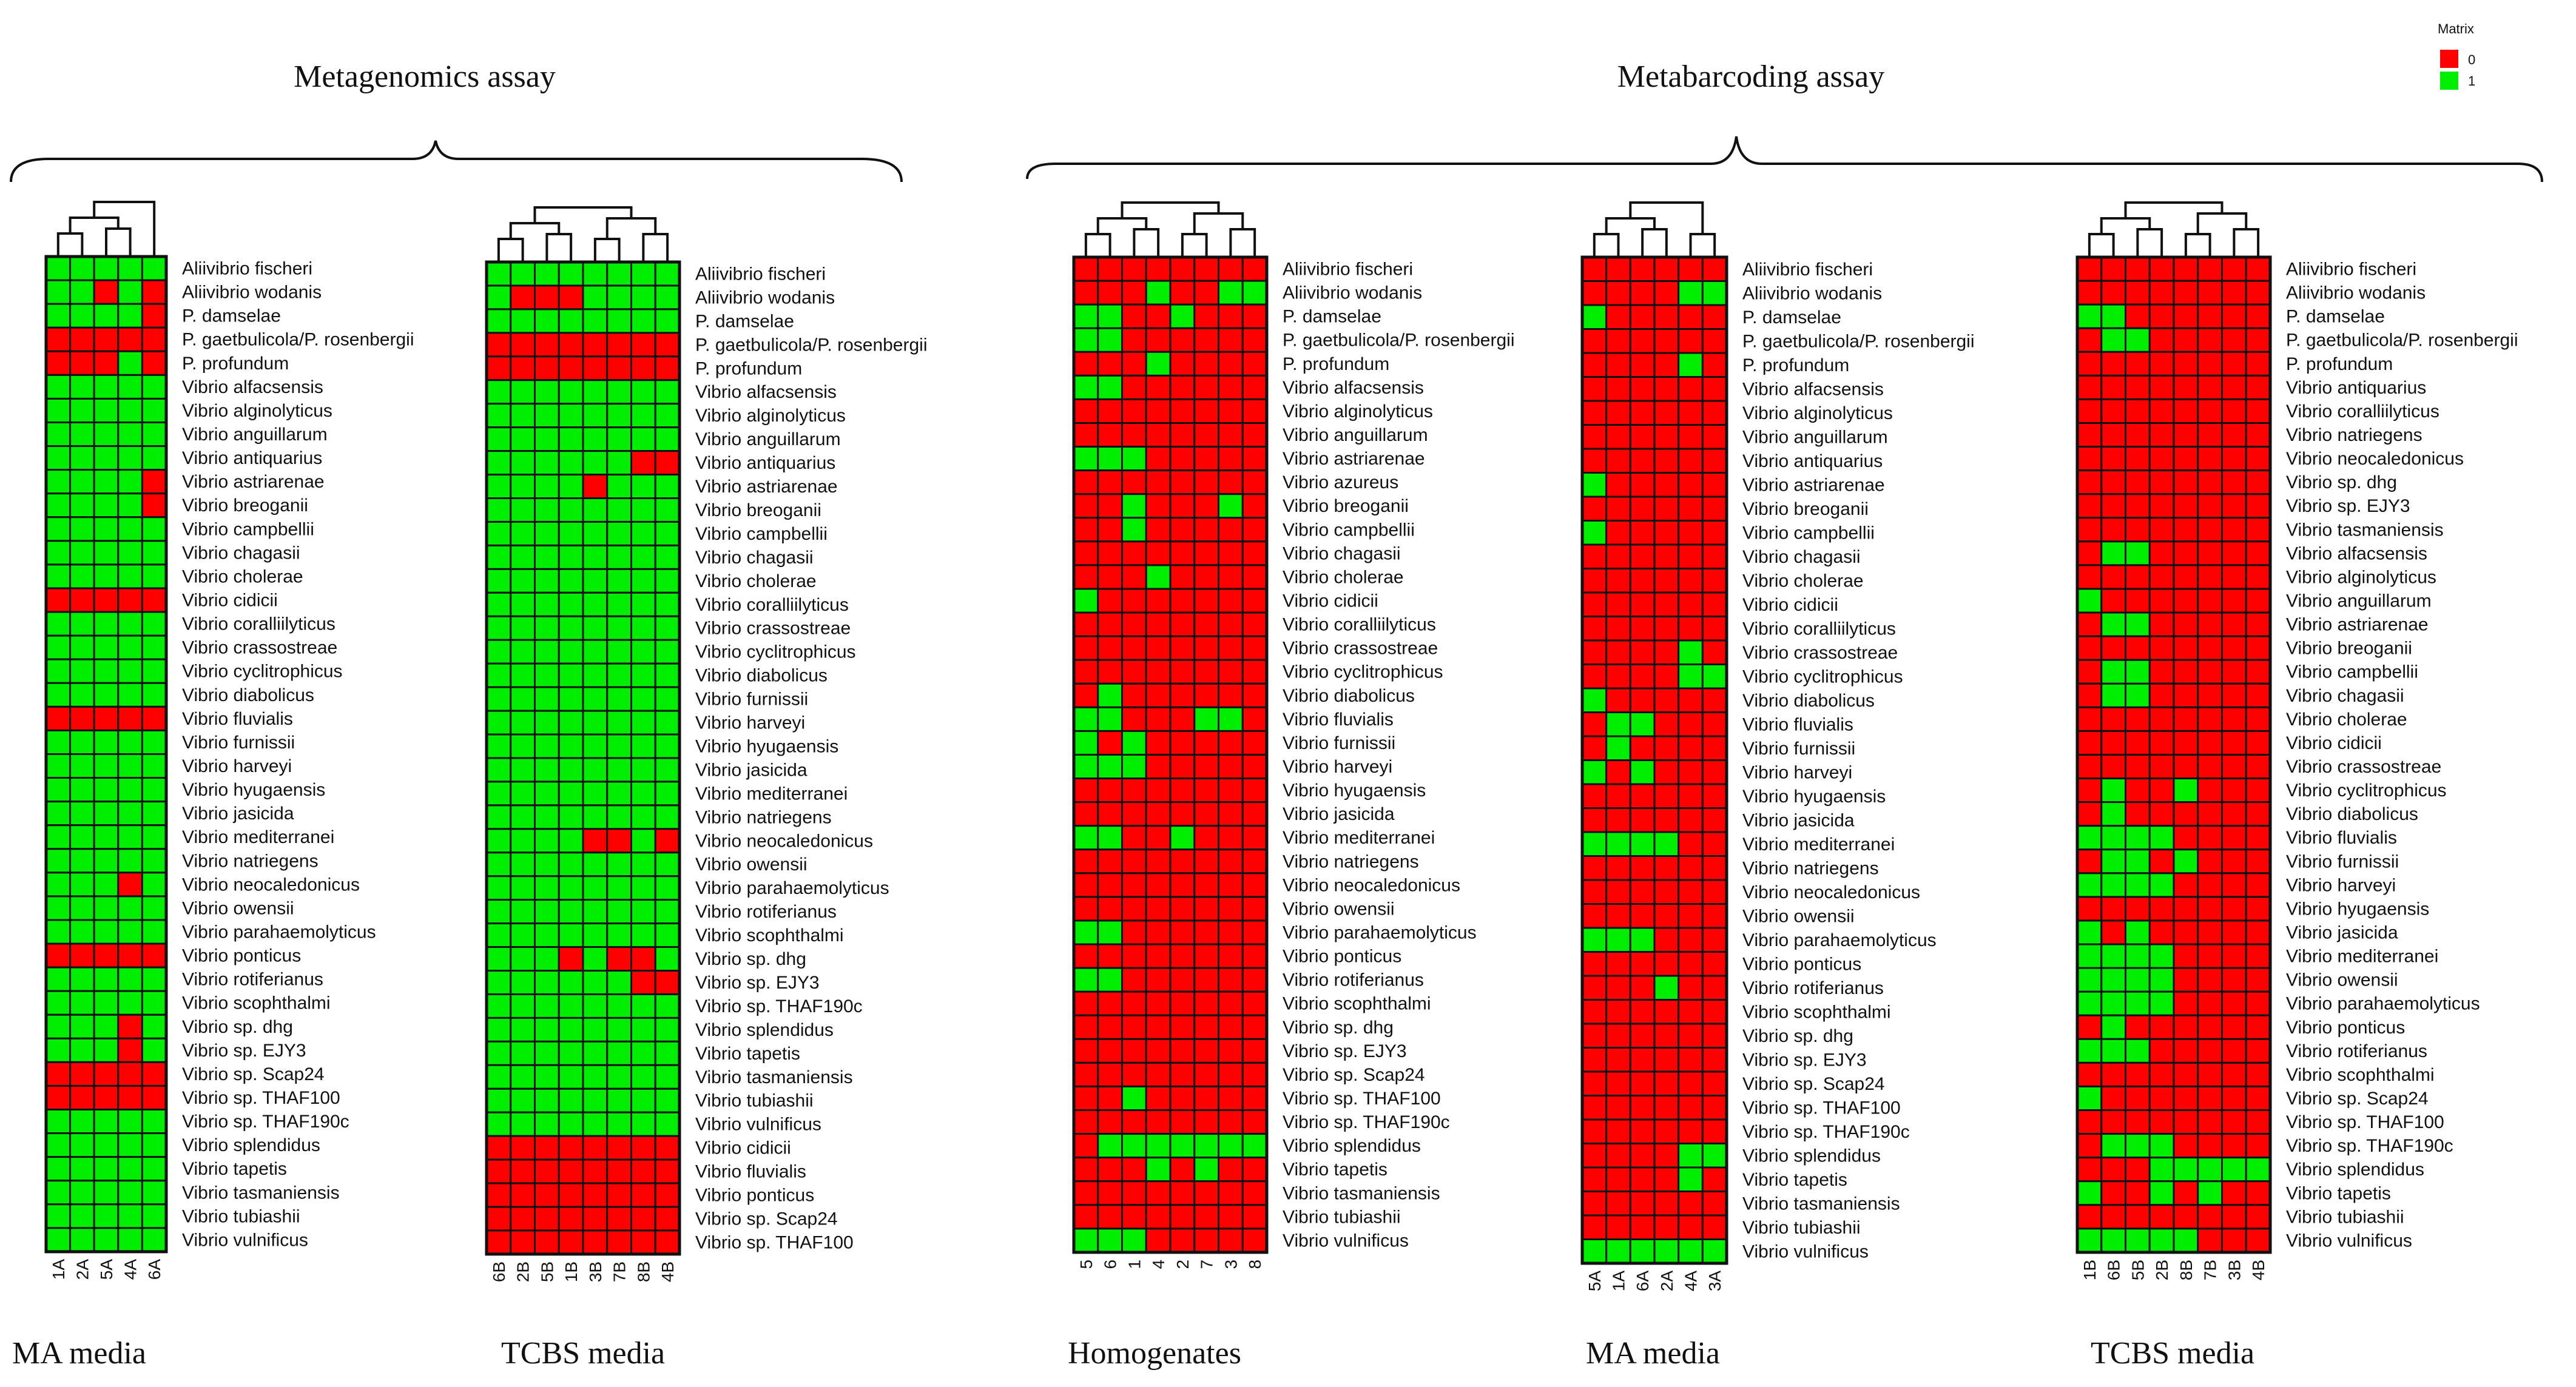 The height and width of the screenshot is (1387, 2576). Describe the element at coordinates (761, 534) in the screenshot. I see `row-label-1-11: Vibrio campbellii` at that location.